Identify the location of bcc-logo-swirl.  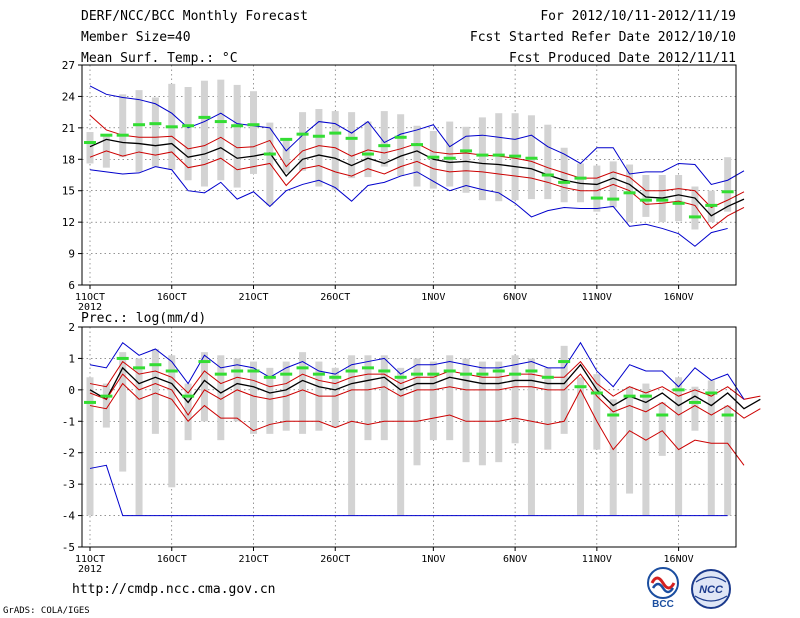
(663, 583).